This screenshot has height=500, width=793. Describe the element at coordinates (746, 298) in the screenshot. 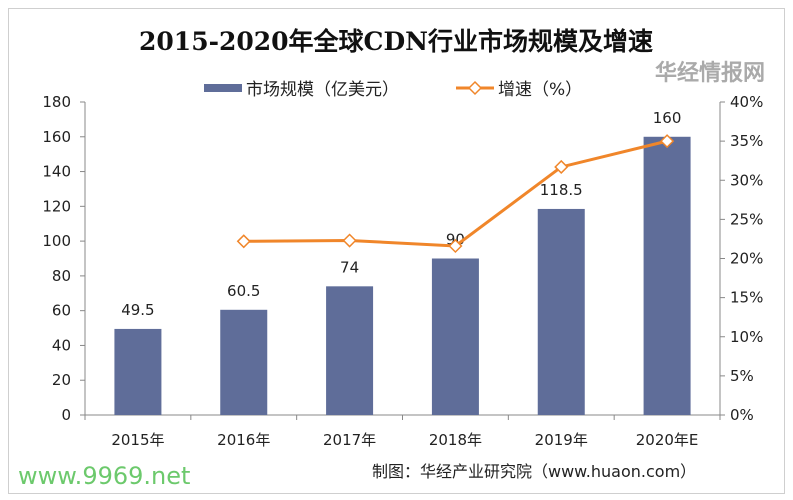

I see `right-tick-label: 15%` at that location.